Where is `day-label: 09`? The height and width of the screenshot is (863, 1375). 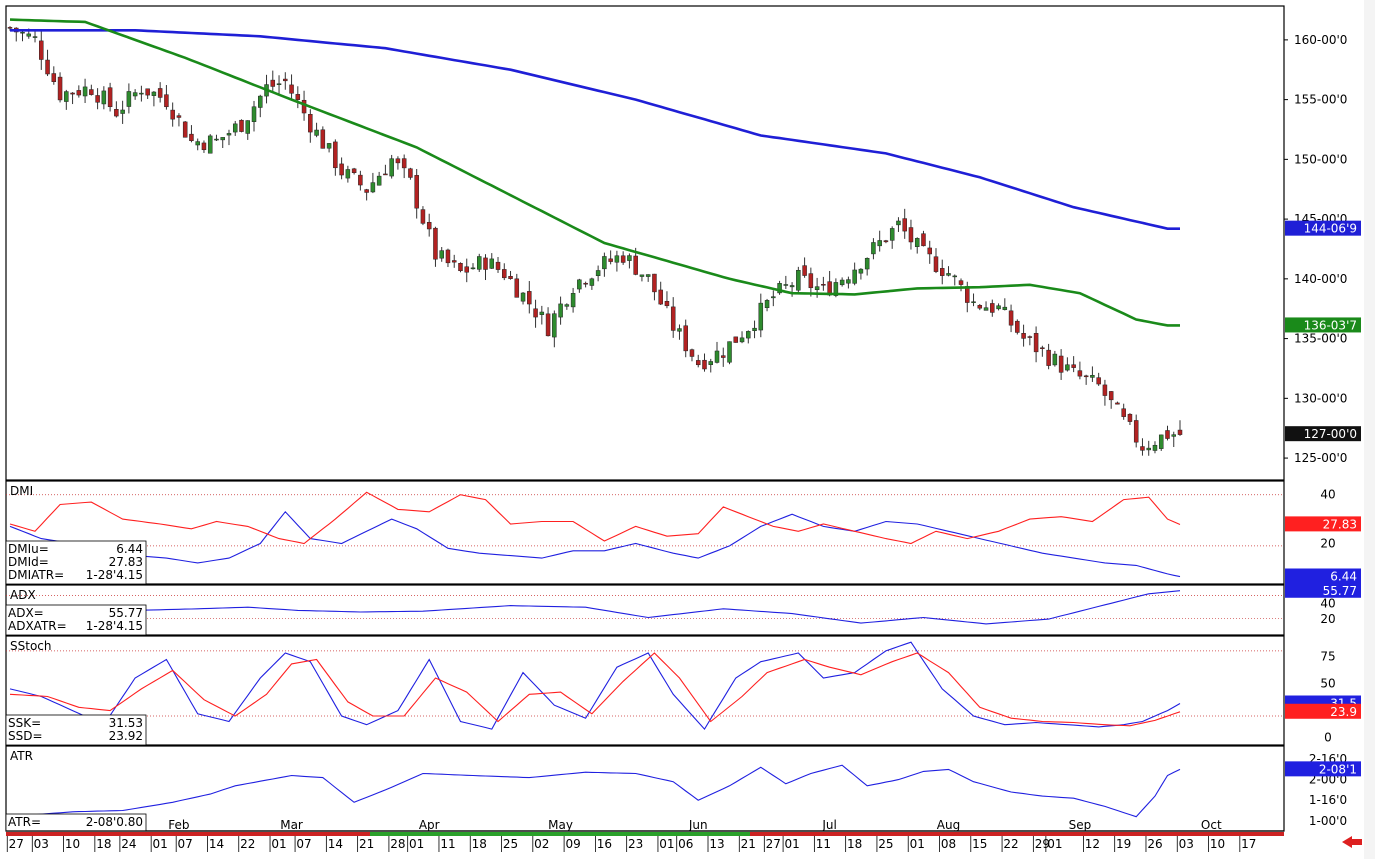
day-label: 09 is located at coordinates (572, 844).